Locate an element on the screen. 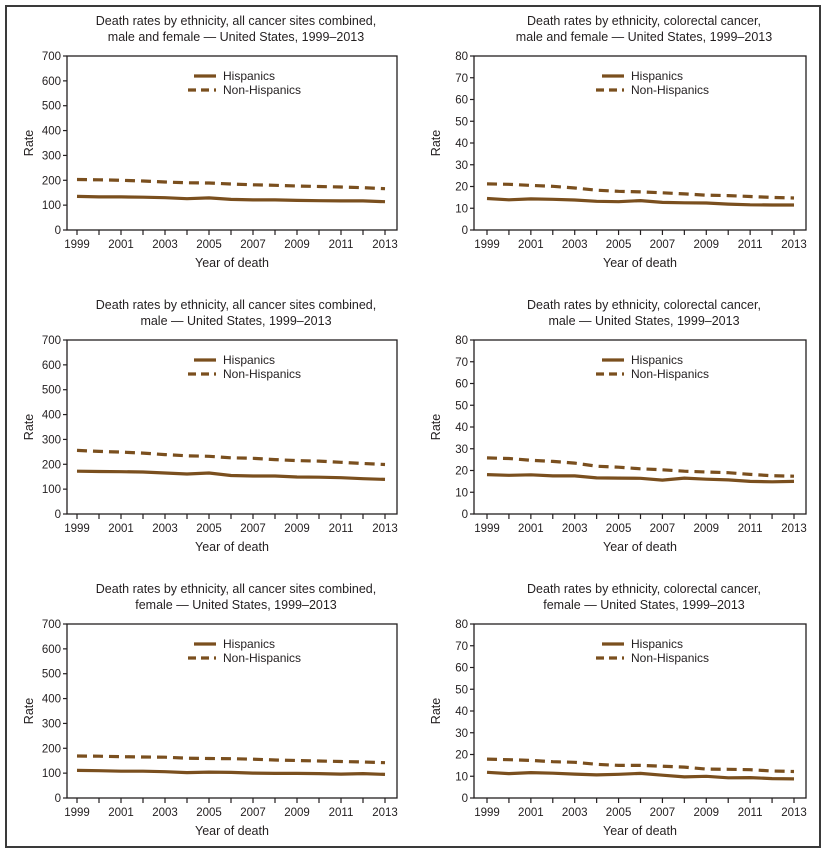 The image size is (832, 854). series-line-hispanics is located at coordinates (231, 199).